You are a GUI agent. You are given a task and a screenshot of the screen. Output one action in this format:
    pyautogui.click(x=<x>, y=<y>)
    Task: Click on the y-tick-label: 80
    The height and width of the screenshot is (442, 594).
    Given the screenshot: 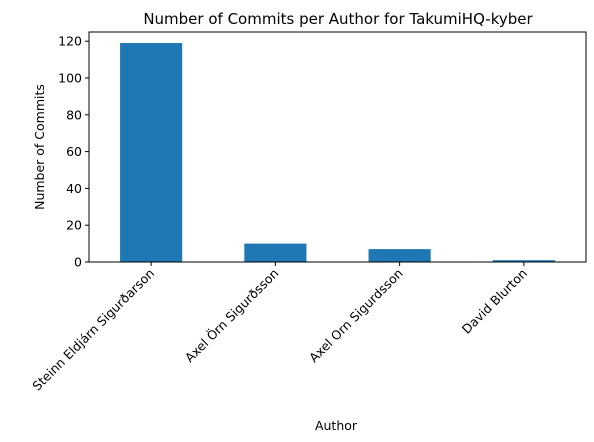 What is the action you would take?
    pyautogui.click(x=74, y=114)
    